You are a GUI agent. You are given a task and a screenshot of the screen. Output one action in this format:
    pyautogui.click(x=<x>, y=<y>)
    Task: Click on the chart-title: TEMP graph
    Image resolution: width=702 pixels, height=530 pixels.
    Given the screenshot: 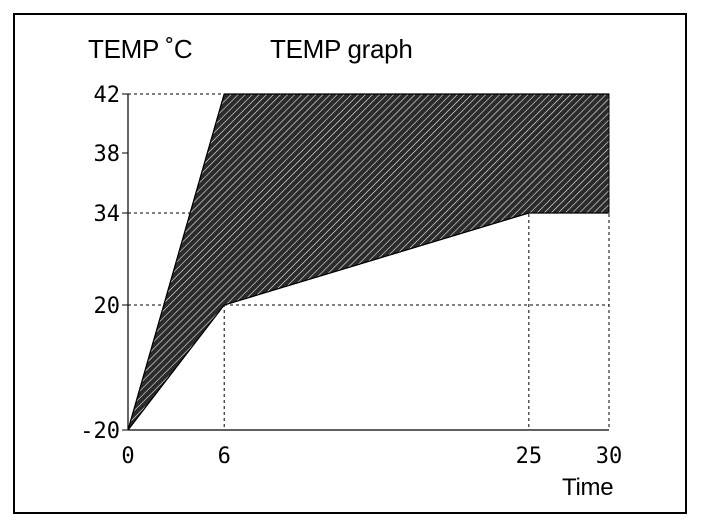 What is the action you would take?
    pyautogui.click(x=341, y=49)
    